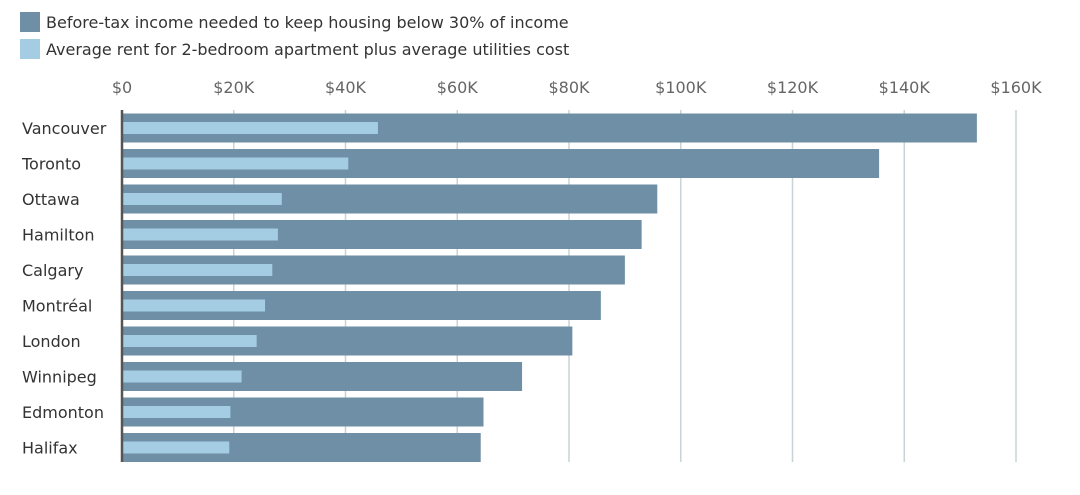 The image size is (1080, 495). What do you see at coordinates (793, 87) in the screenshot?
I see `x-tick-label: $120K` at bounding box center [793, 87].